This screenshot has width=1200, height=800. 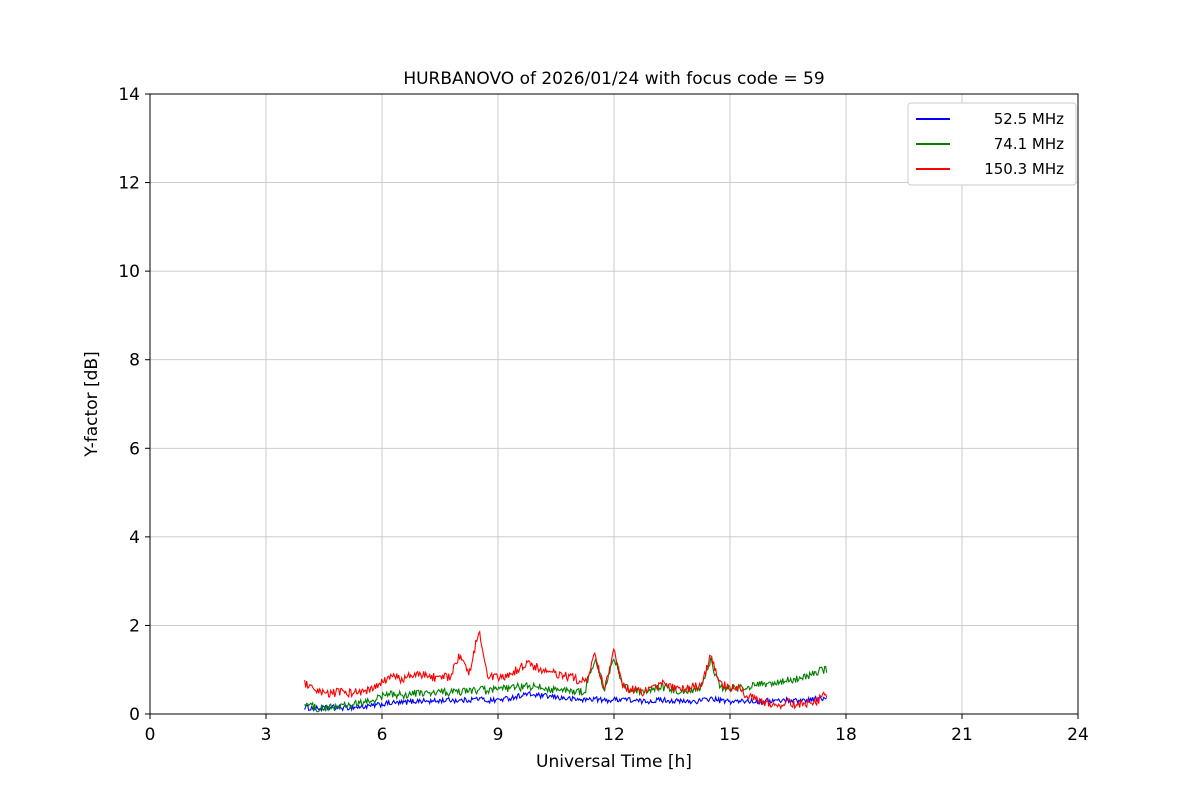 I want to click on legend: 52.5 MHz 74.1 MHz 150.3 MHz, so click(x=992, y=144).